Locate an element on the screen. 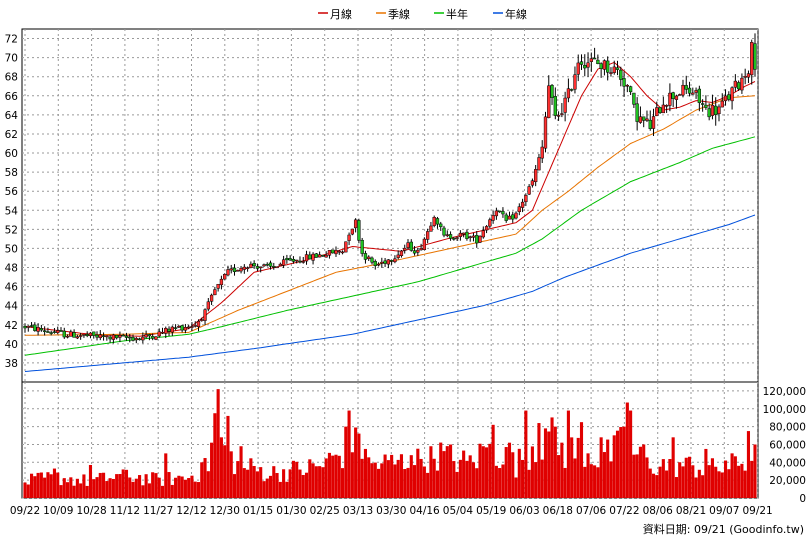 This screenshot has width=808, height=540. y-tick-label: 42 is located at coordinates (11, 326).